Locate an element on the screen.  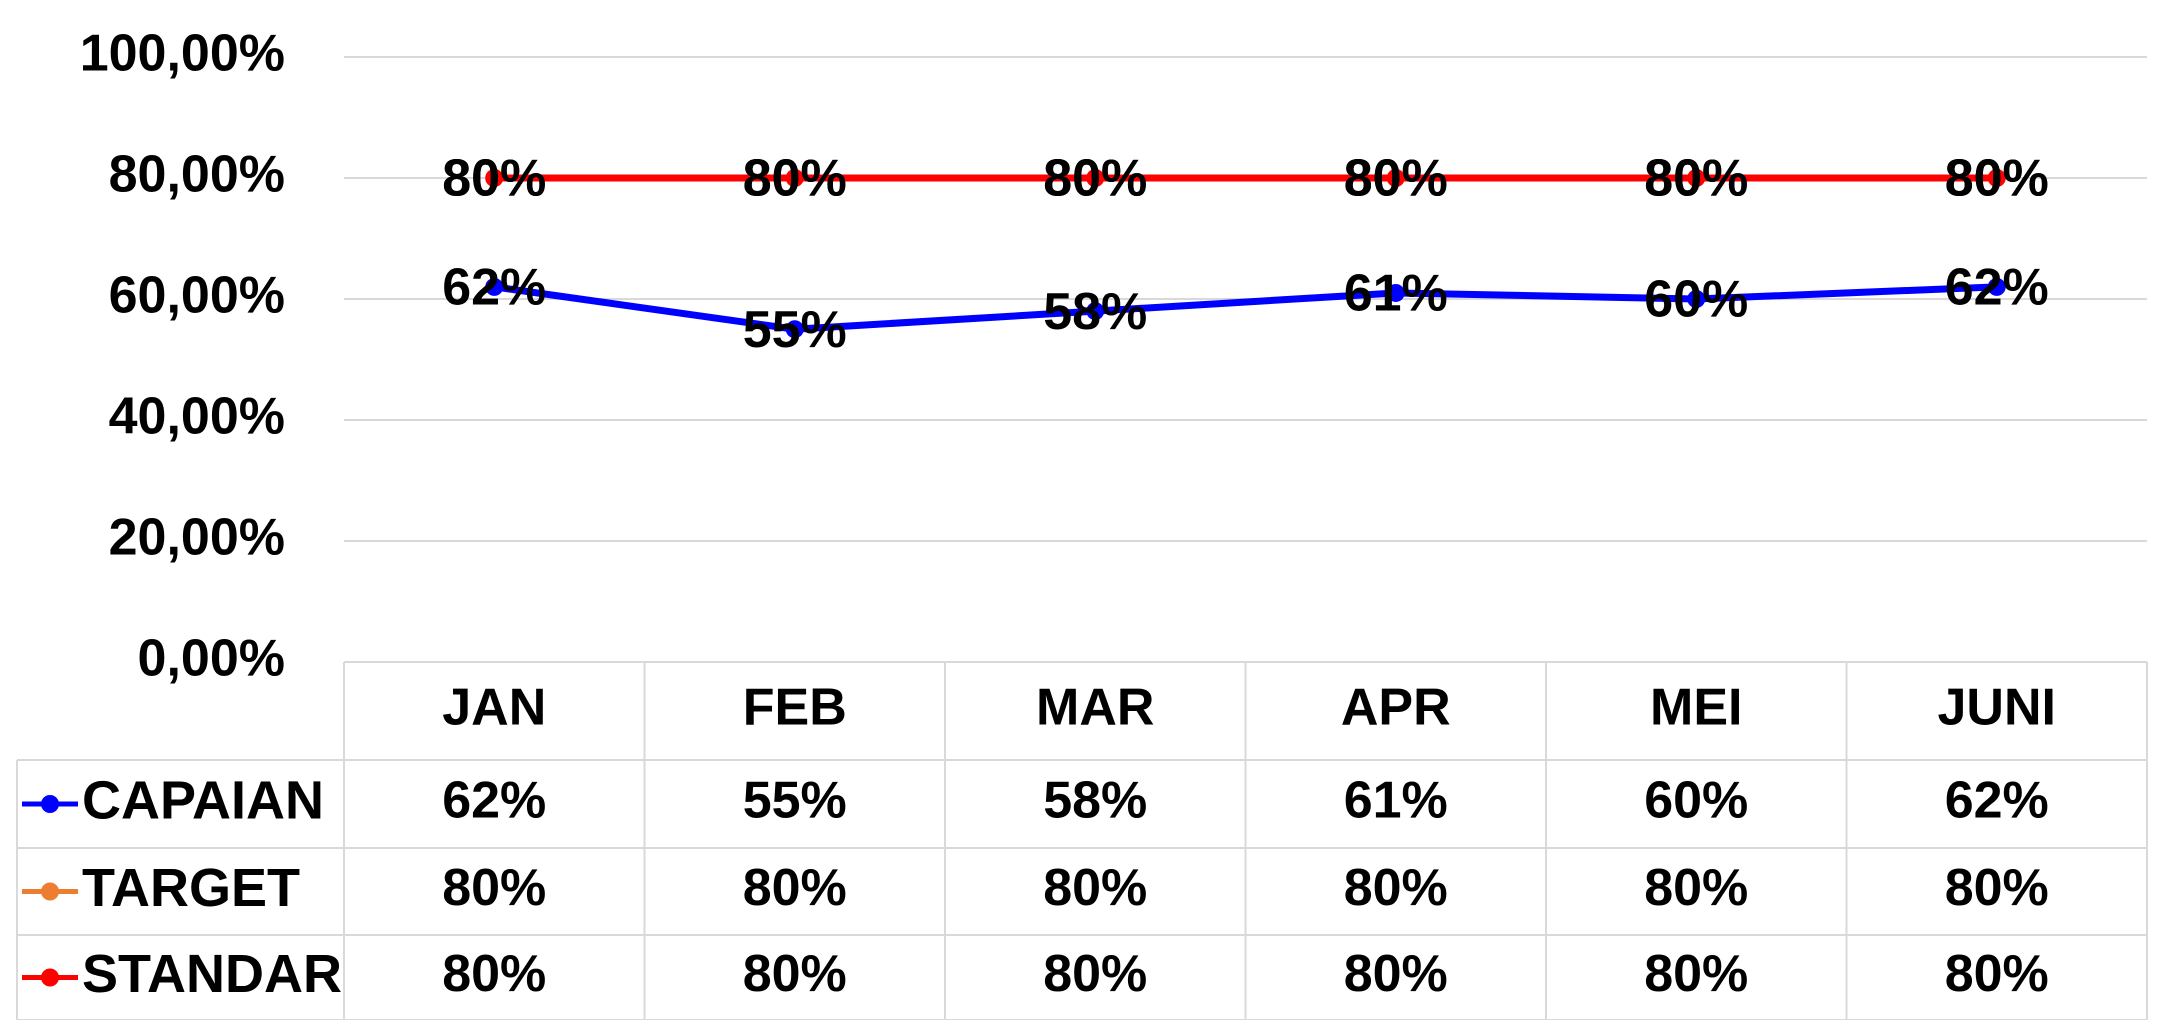
x-tick-label: MEI is located at coordinates (1696, 708).